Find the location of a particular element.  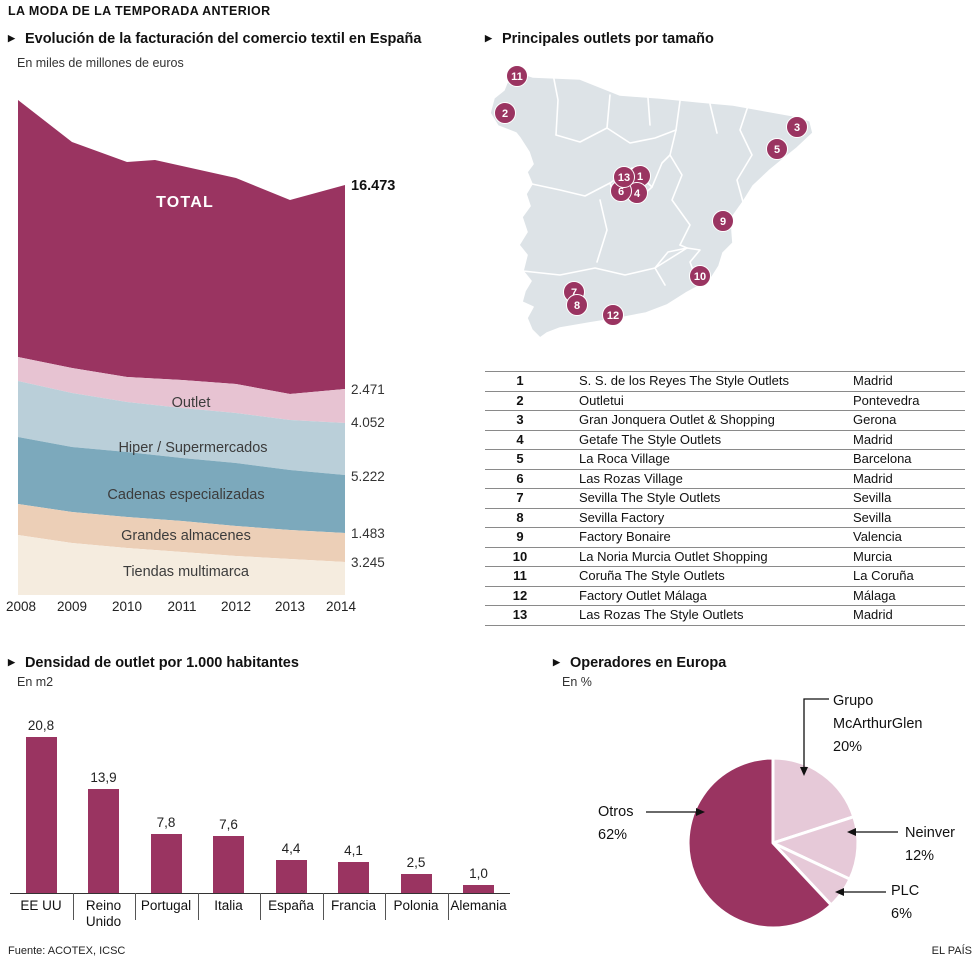

x-axis-year-2008: 2008 is located at coordinates (21, 606).